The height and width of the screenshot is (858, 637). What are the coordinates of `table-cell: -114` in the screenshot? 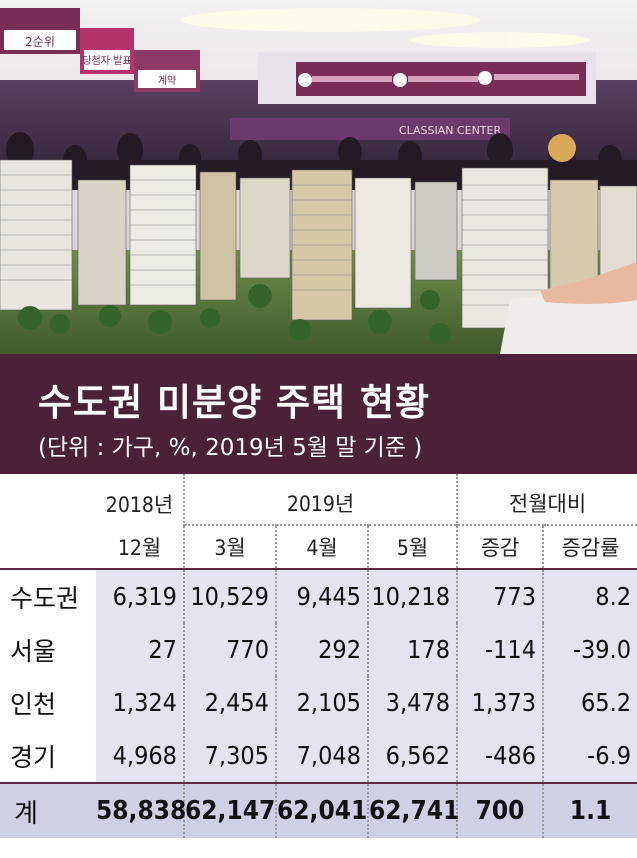 It's located at (500, 649).